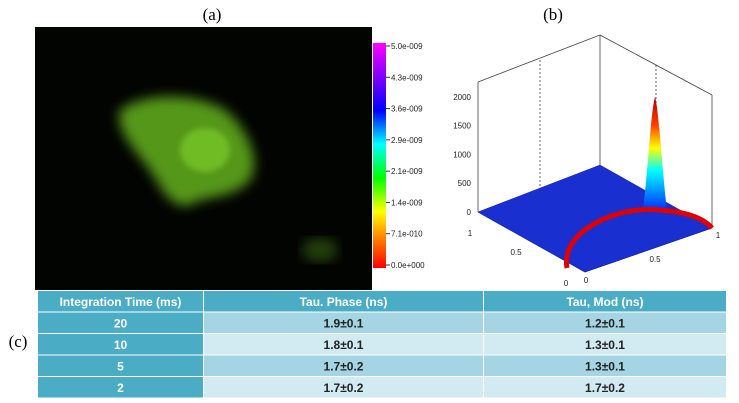 The width and height of the screenshot is (739, 403). I want to click on colorbar-label: 3.6e-009, so click(407, 109).